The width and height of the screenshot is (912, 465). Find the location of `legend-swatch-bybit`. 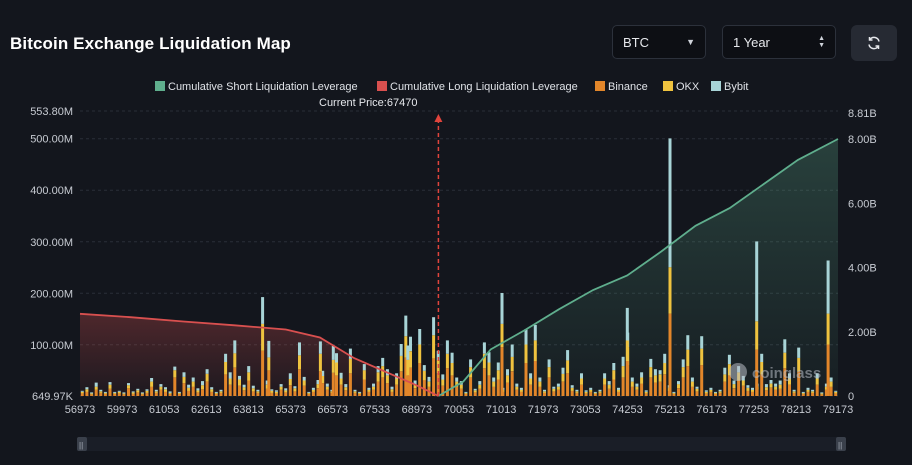

legend-swatch-bybit is located at coordinates (716, 86).